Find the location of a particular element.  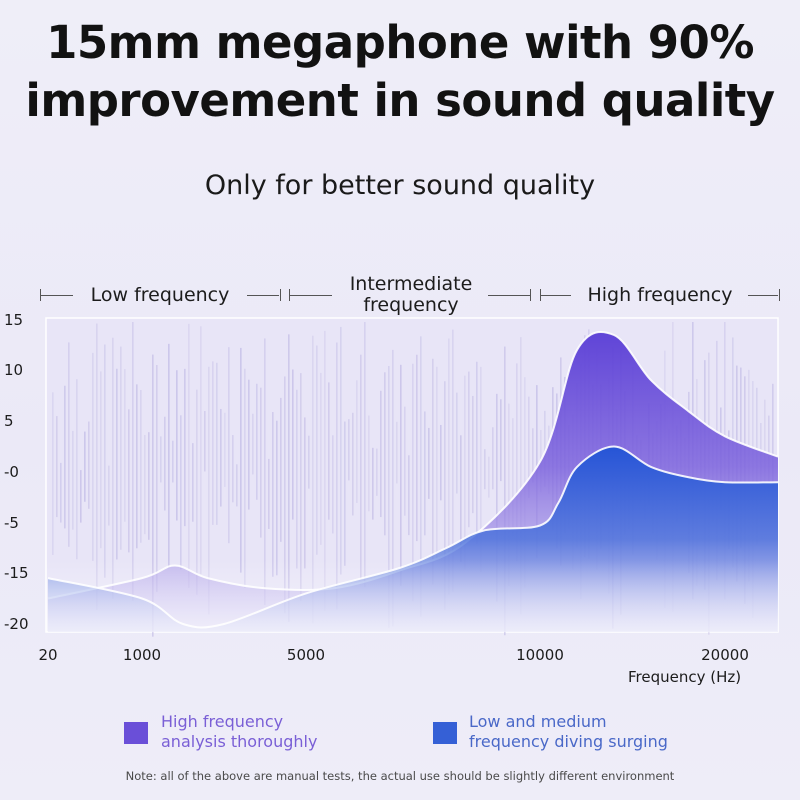

x-tick-label: 20000 is located at coordinates (725, 655).